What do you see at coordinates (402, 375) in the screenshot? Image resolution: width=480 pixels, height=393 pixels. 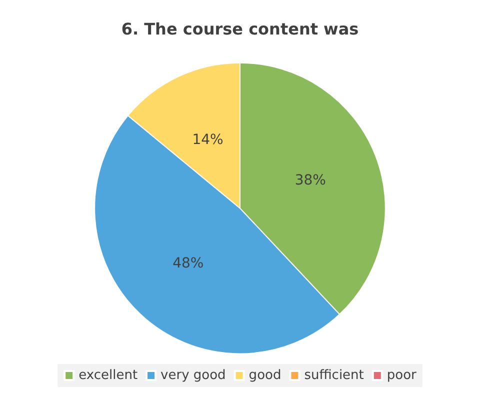 I see `legend-label: poor` at bounding box center [402, 375].